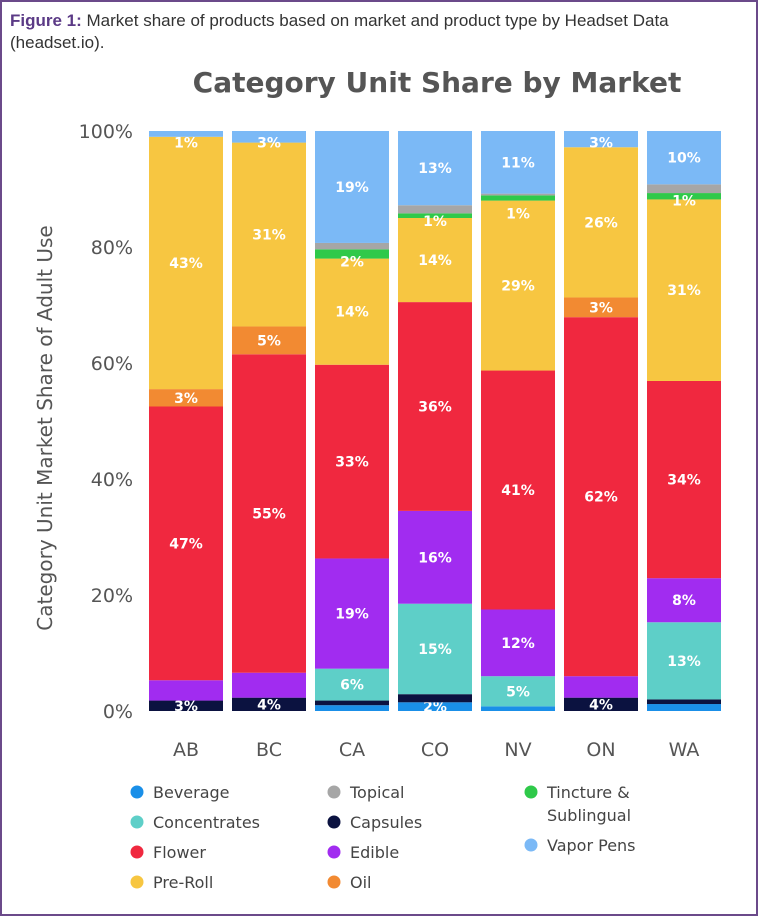 This screenshot has width=758, height=916. I want to click on legend-label: Topical, so click(377, 792).